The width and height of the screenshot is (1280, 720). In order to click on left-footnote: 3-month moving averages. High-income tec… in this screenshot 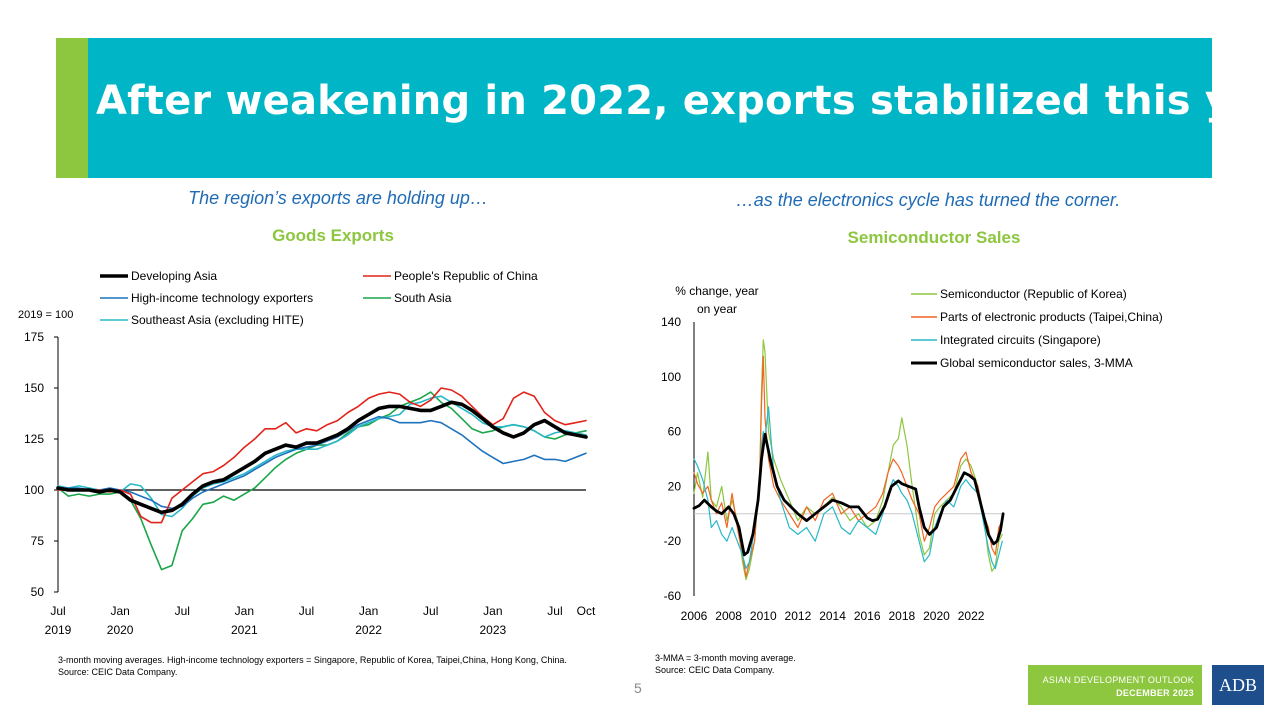, I will do `click(312, 666)`.